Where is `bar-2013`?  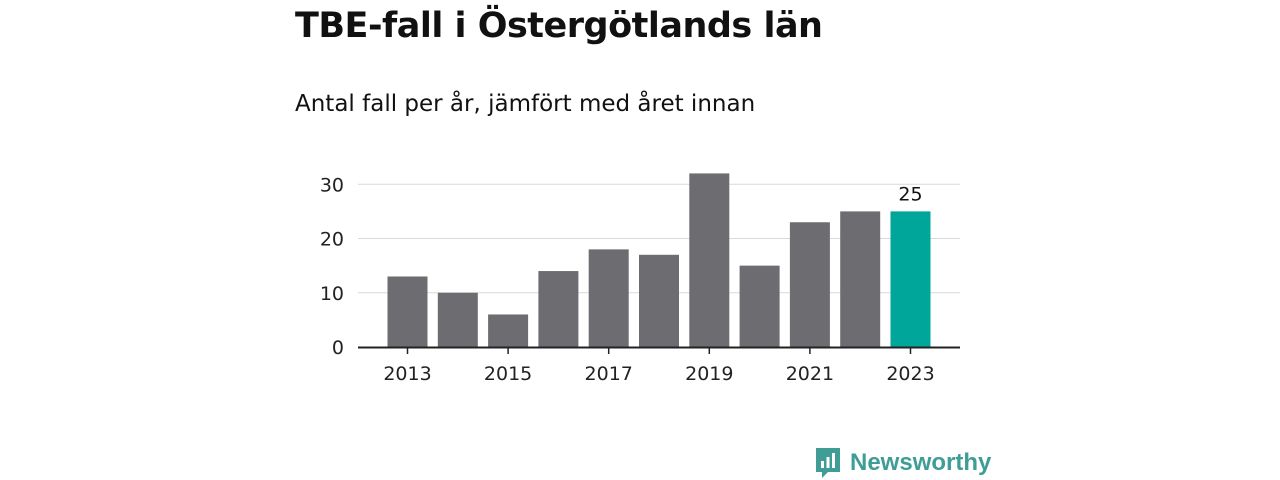 bar-2013 is located at coordinates (407, 311).